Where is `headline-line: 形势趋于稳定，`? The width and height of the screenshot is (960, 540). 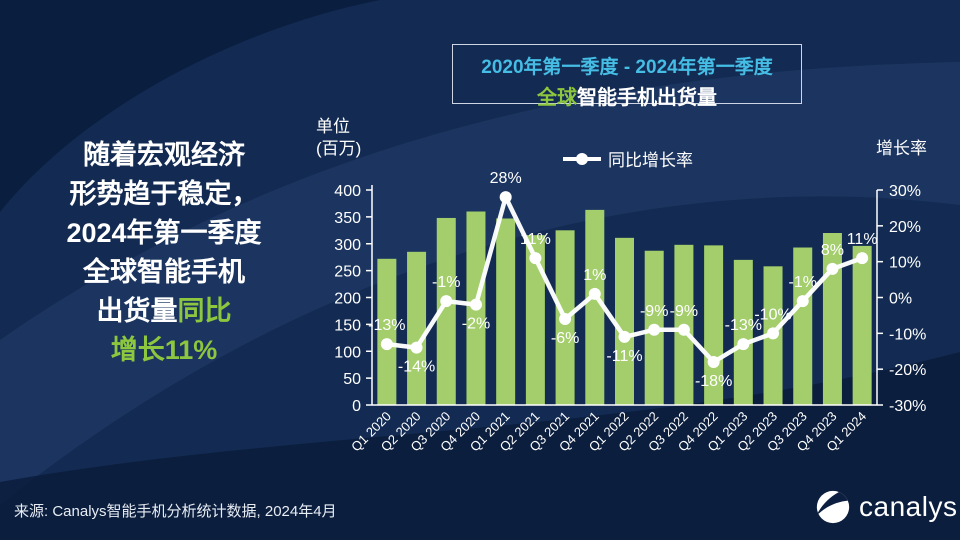
headline-line: 形势趋于稳定， is located at coordinates (164, 194).